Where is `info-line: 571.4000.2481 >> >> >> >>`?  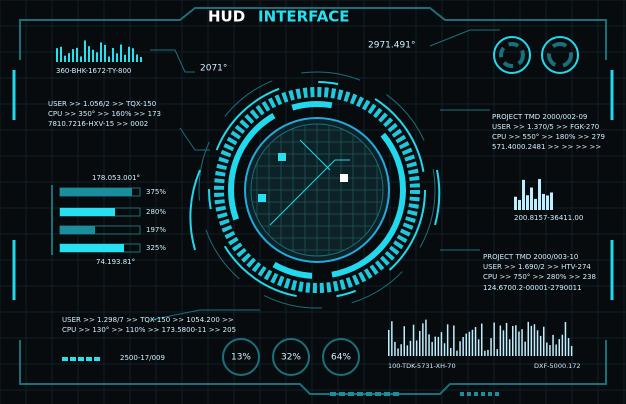
info-line: 571.4000.2481 >> >> >> >> is located at coordinates (546, 147).